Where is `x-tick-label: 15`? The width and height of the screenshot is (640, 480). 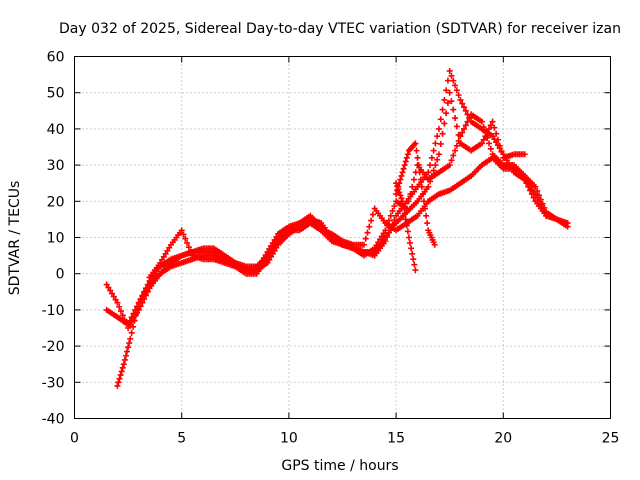 x-tick-label: 15 is located at coordinates (396, 439).